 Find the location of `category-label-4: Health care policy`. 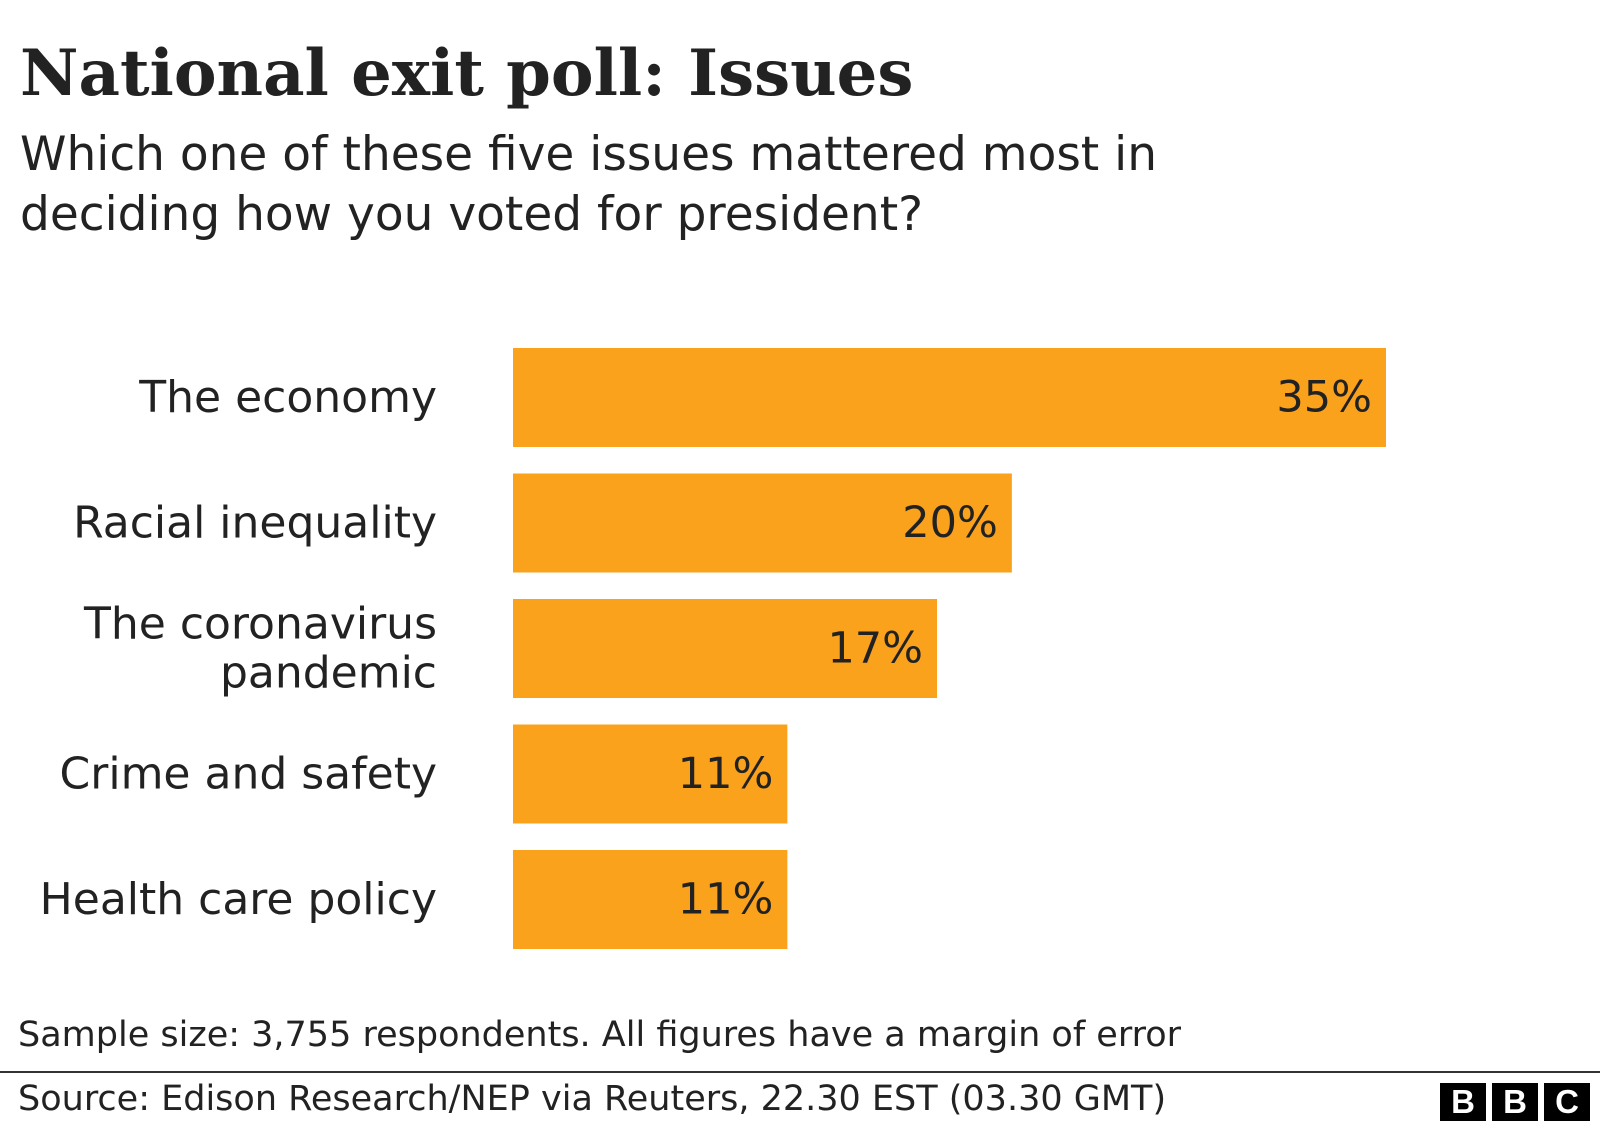

category-label-4: Health care policy is located at coordinates (238, 899).